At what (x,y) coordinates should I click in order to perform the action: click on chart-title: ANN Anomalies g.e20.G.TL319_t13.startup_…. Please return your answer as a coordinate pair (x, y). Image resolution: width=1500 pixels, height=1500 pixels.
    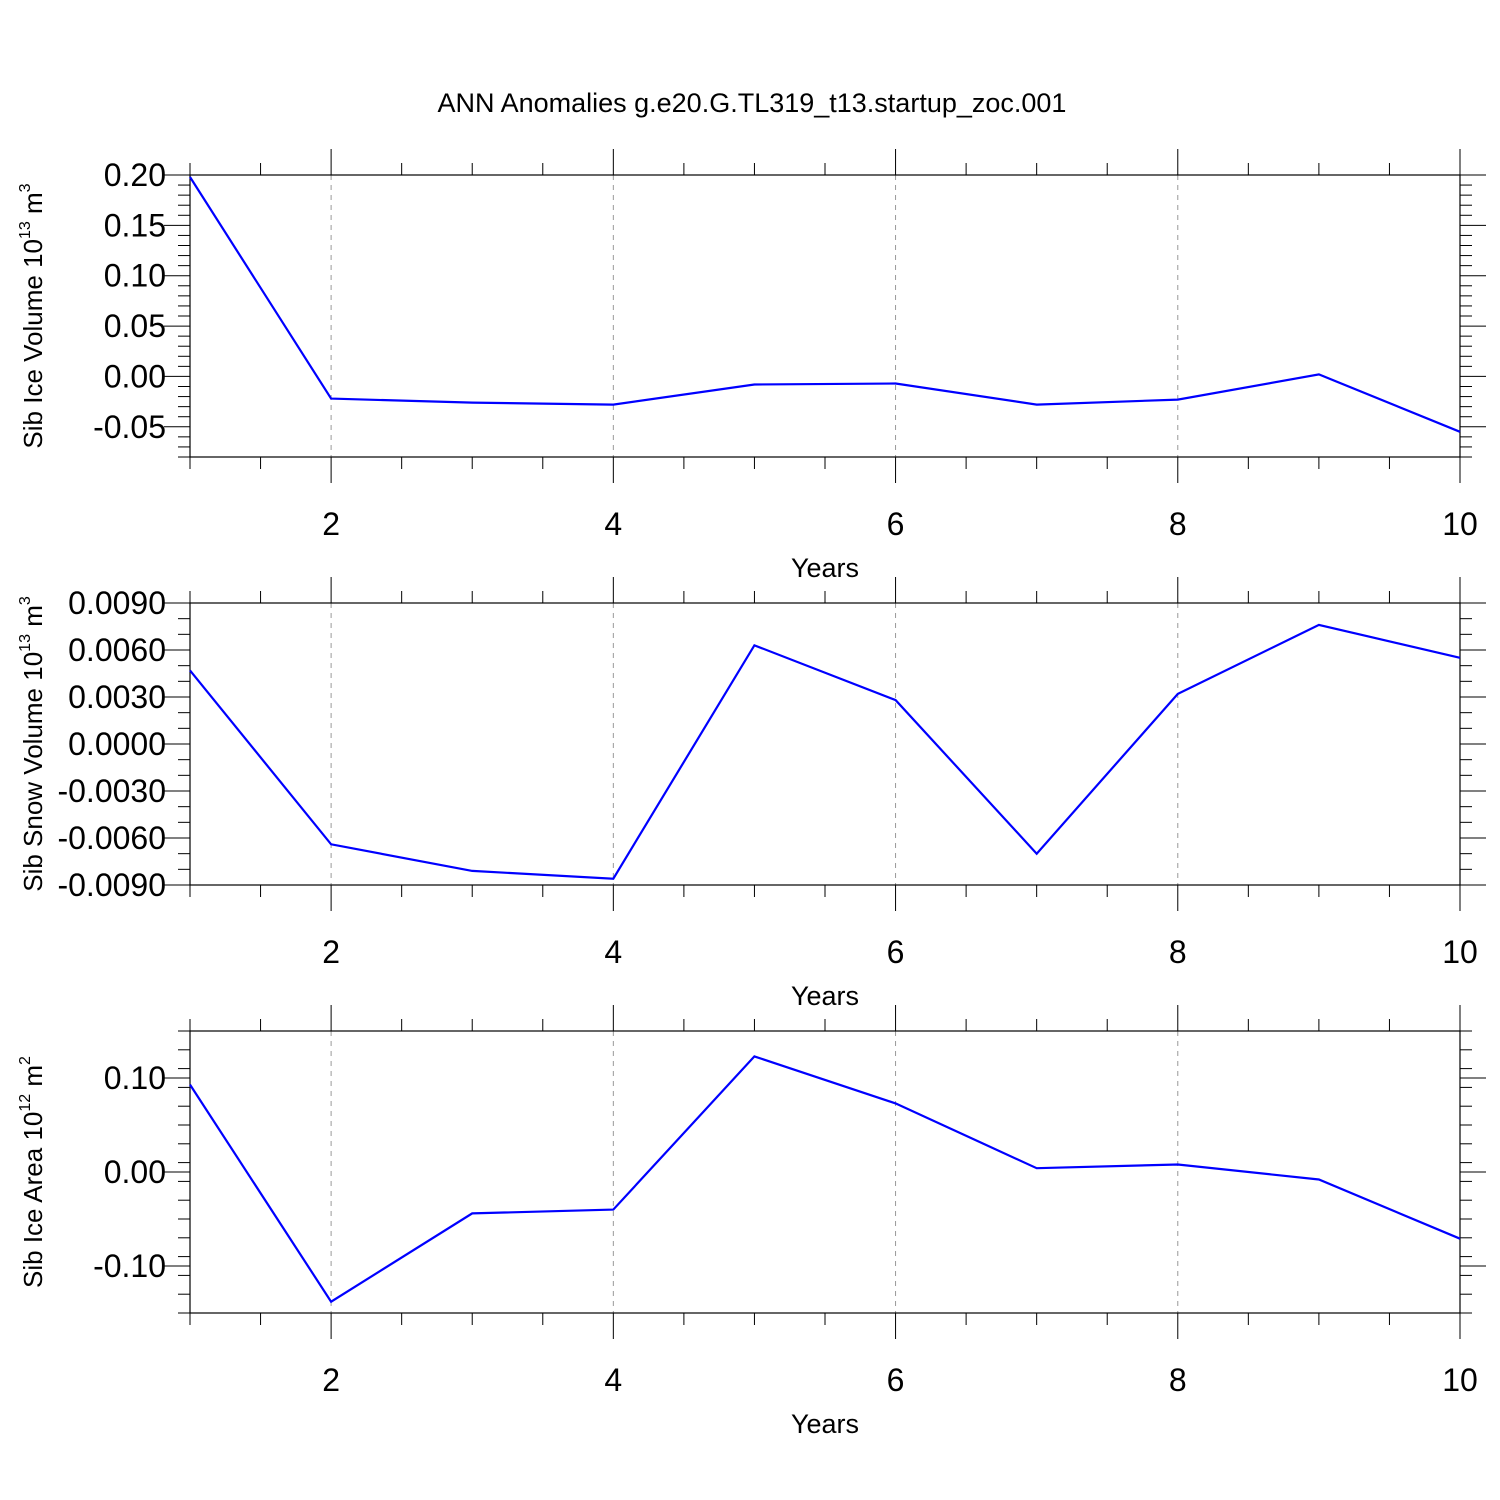
    Looking at the image, I should click on (752, 103).